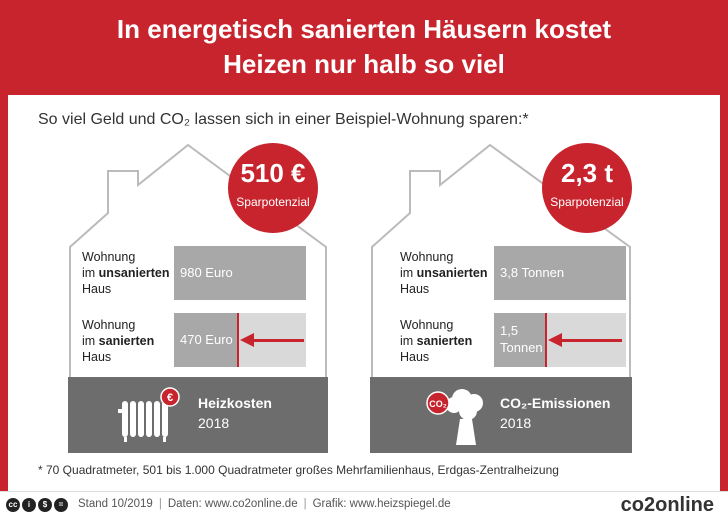  I want to click on savings-badge: 2,3 t Sparpotenzial, so click(587, 188).